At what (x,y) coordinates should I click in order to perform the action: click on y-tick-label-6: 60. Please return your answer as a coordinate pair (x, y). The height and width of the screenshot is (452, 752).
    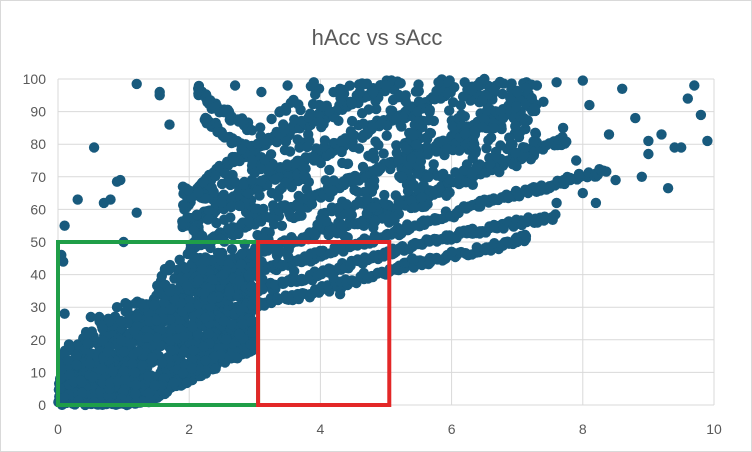
    Looking at the image, I should click on (38, 209).